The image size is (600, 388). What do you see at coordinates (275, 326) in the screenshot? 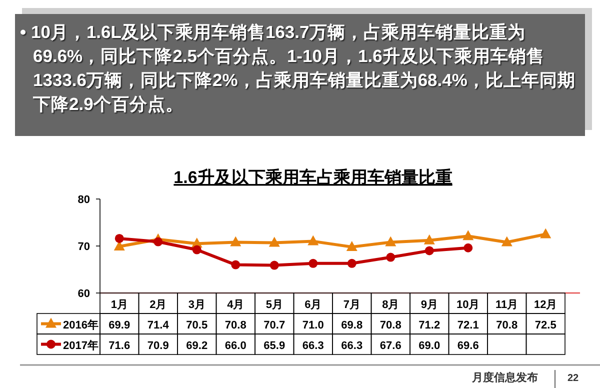
I see `data-label: 70.7` at bounding box center [275, 326].